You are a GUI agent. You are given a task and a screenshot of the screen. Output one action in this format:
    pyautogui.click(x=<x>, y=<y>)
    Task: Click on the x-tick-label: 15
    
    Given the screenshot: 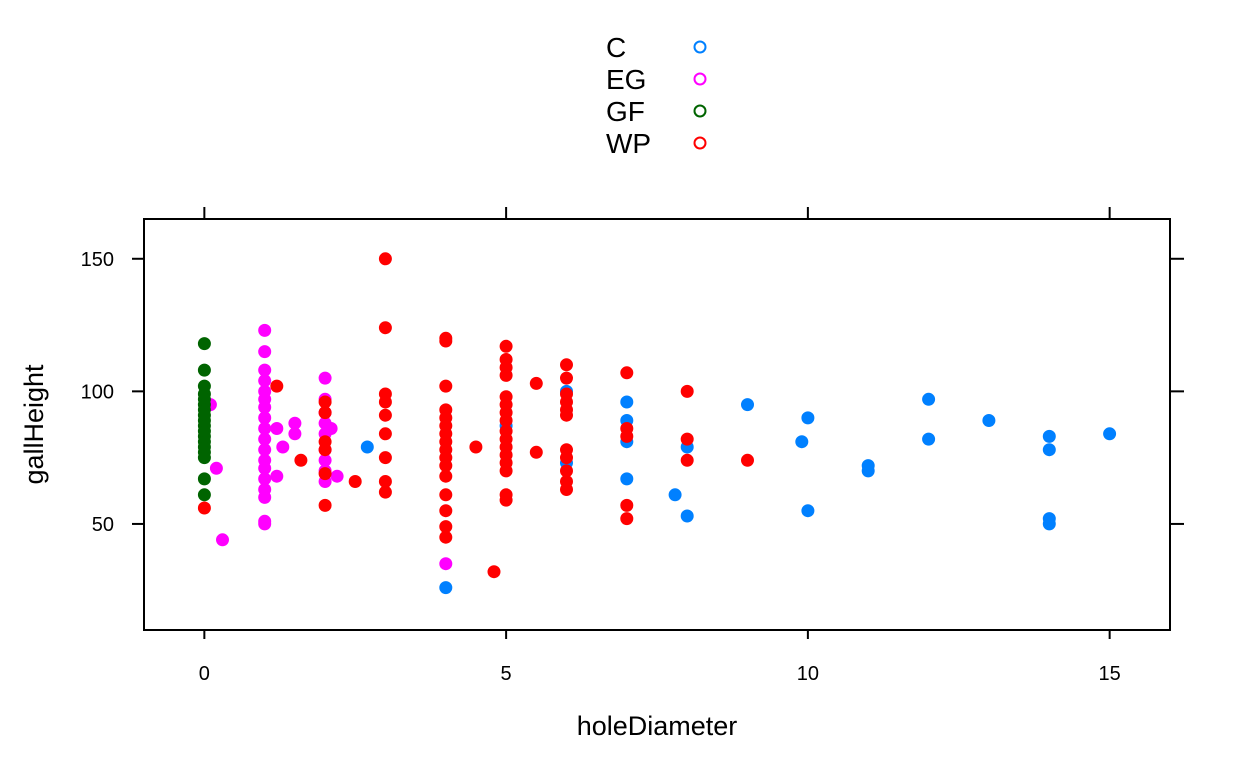 What is the action you would take?
    pyautogui.click(x=1110, y=674)
    